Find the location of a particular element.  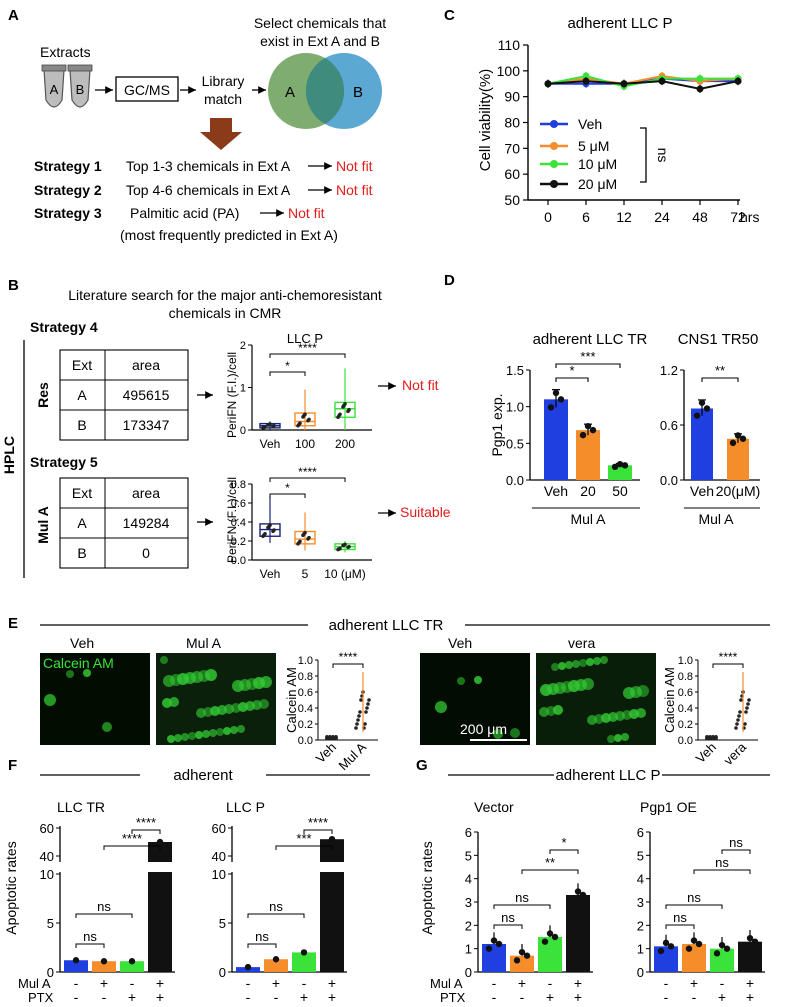

e-ytick-label: 0.6 is located at coordinates (685, 693).